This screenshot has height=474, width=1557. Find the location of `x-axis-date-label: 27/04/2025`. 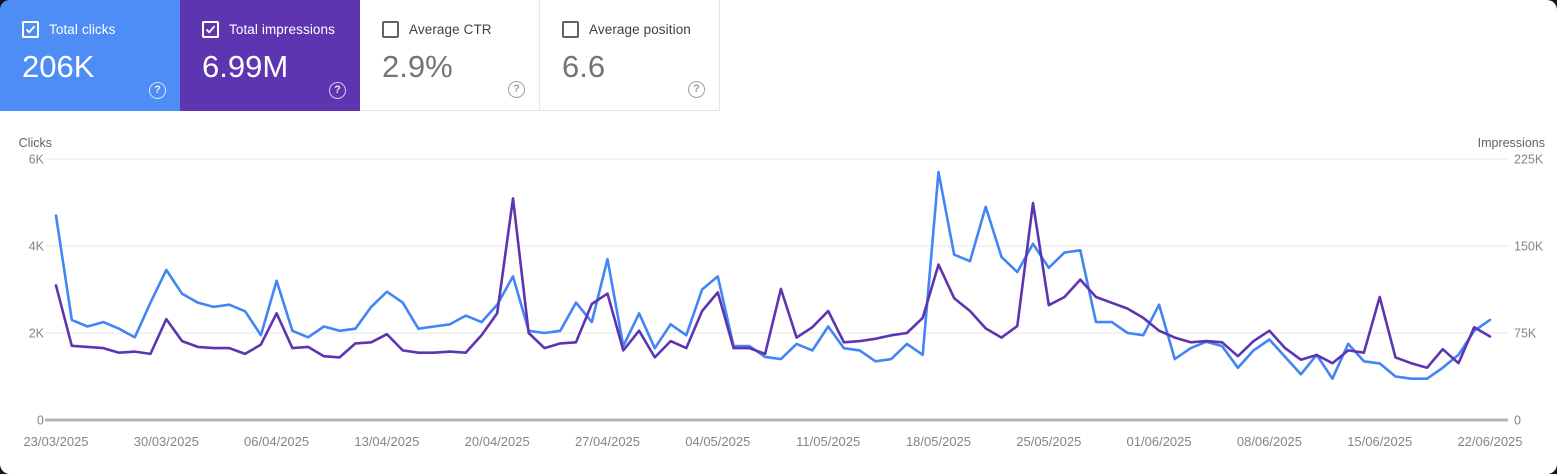

x-axis-date-label: 27/04/2025 is located at coordinates (607, 441).